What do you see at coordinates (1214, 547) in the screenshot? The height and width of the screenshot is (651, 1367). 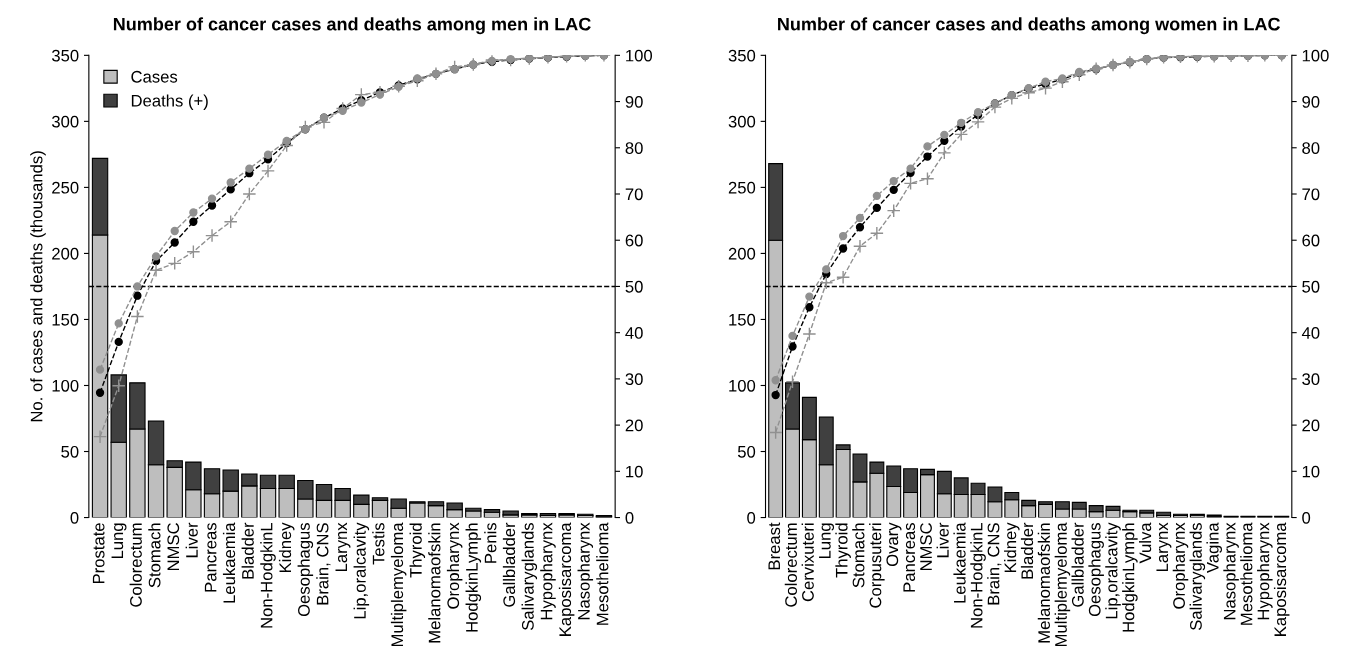 I see `x-tick-label: Vagina` at bounding box center [1214, 547].